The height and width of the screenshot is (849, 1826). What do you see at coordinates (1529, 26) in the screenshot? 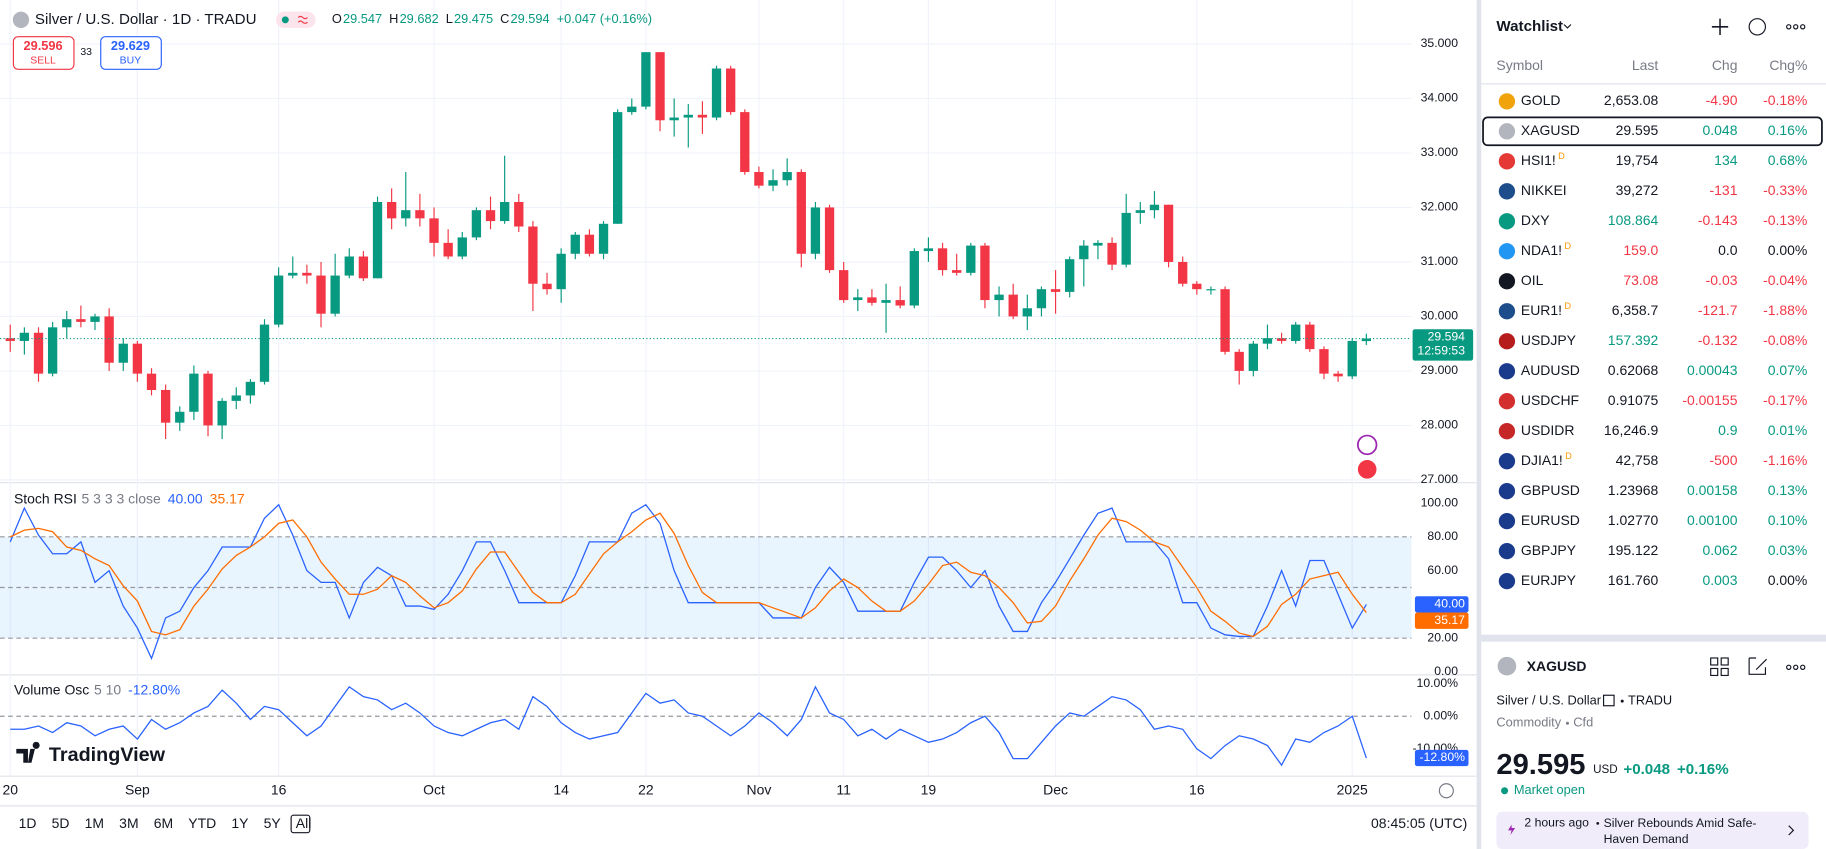
I see `watchlist-title: Watchlist` at bounding box center [1529, 26].